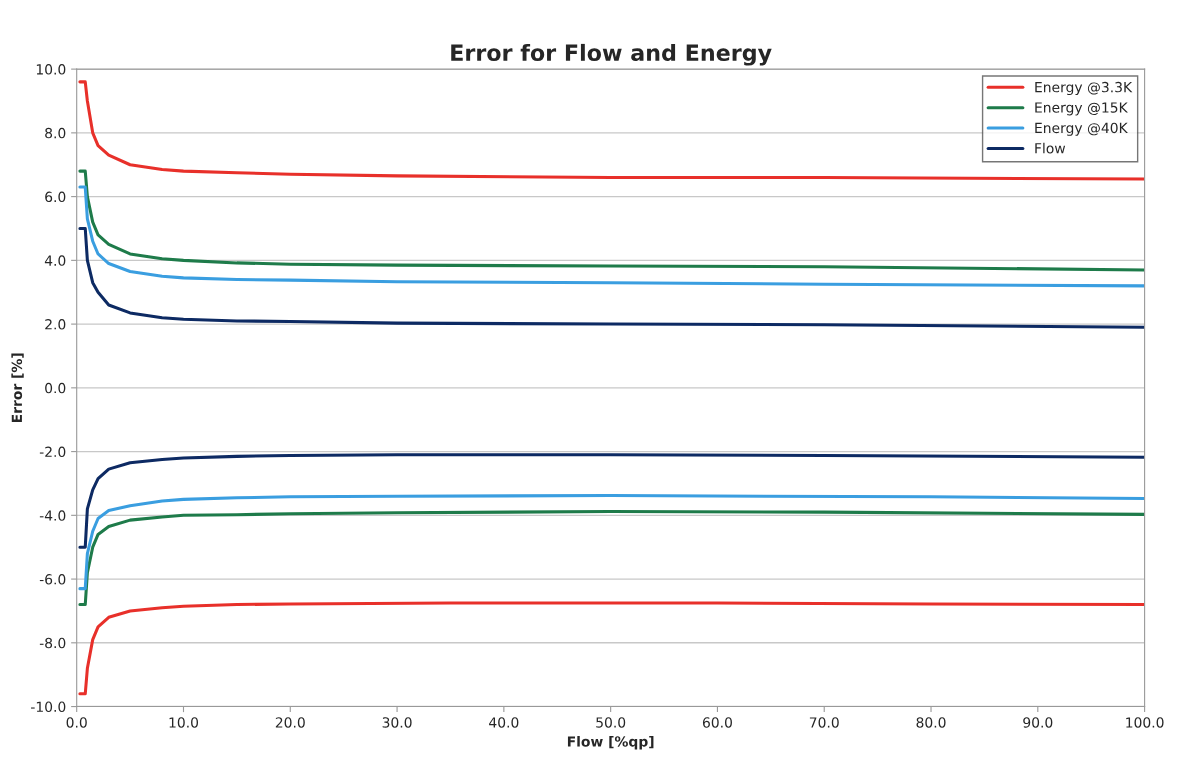 This screenshot has width=1180, height=768. Describe the element at coordinates (1038, 722) in the screenshot. I see `x-tick-label: 90.0` at that location.